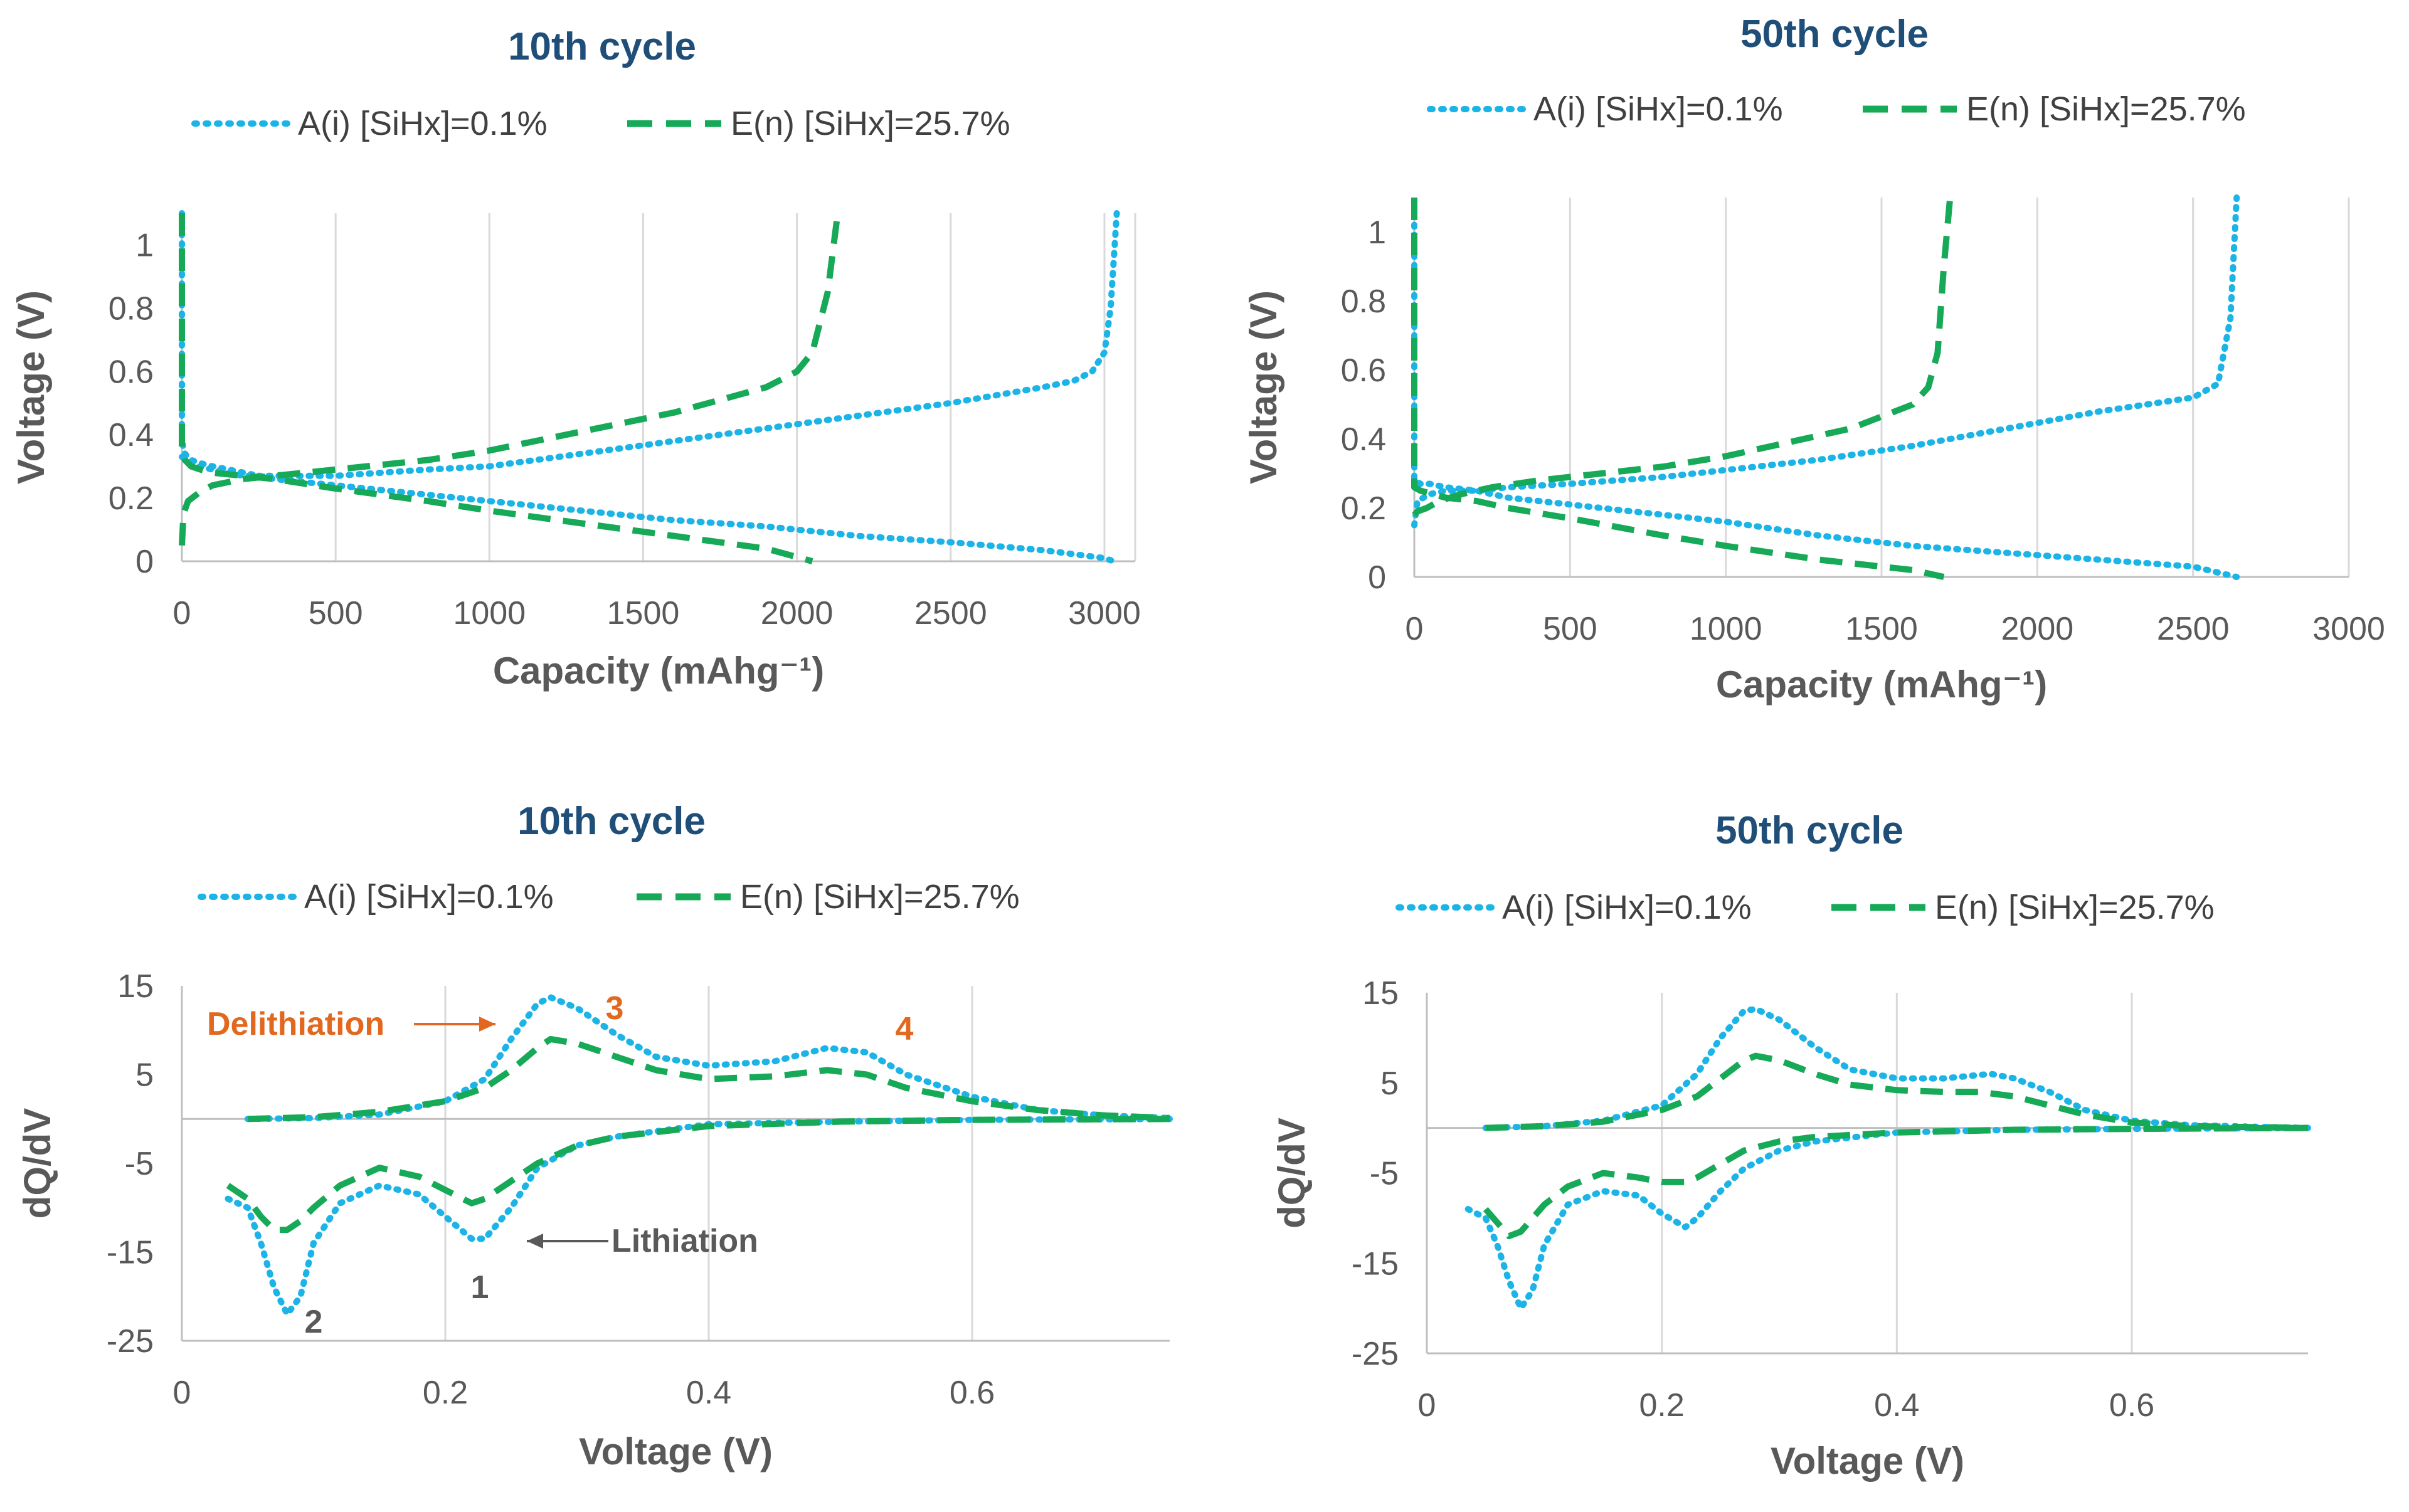 This screenshot has width=2409, height=1512. Describe the element at coordinates (314, 1322) in the screenshot. I see `annotation-peak-2: 2` at that location.